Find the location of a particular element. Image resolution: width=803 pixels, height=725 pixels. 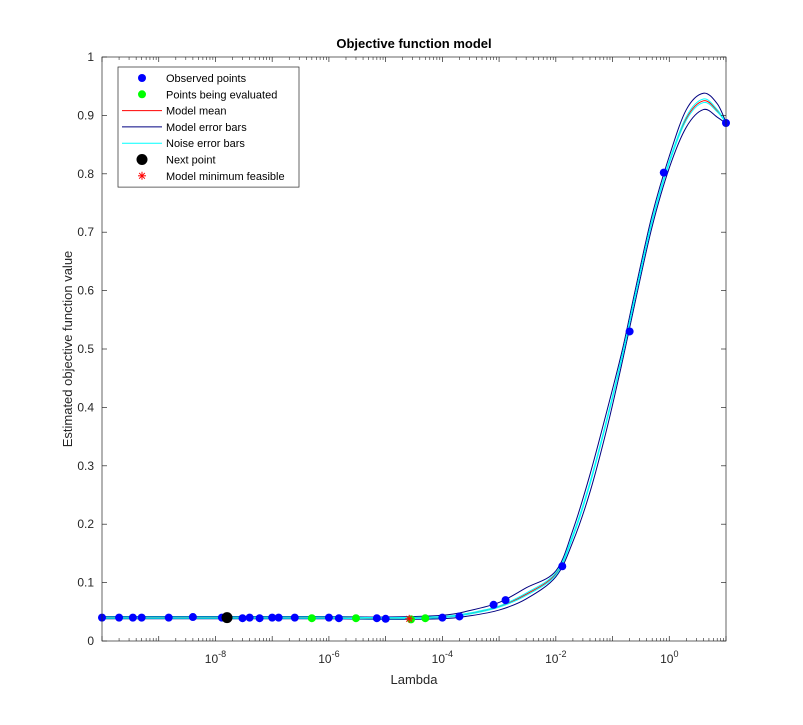

y-axis-label: Estimated objective function value is located at coordinates (67, 349).